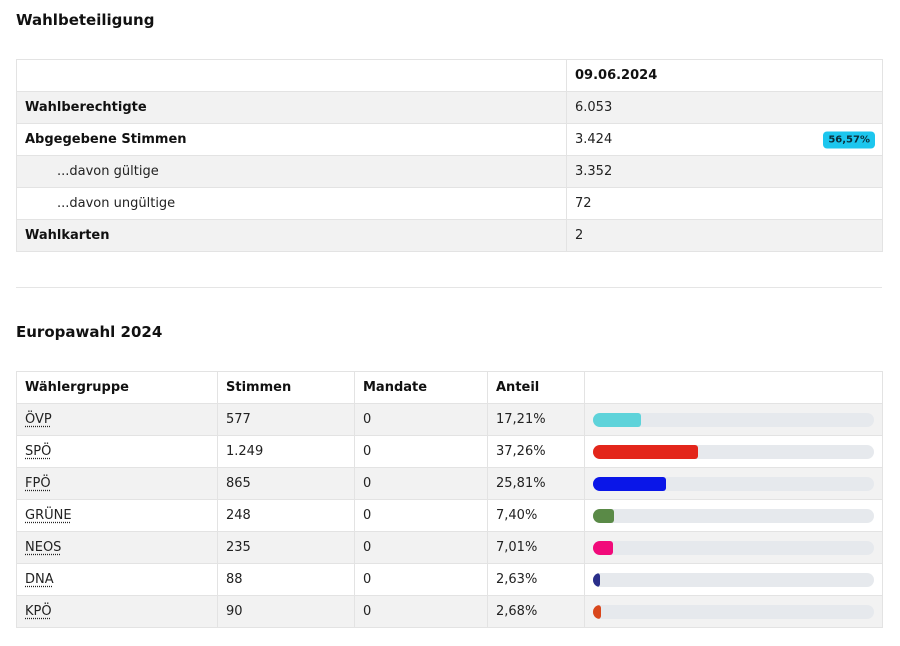  Describe the element at coordinates (521, 483) in the screenshot. I see `share-value: 25,81%` at that location.